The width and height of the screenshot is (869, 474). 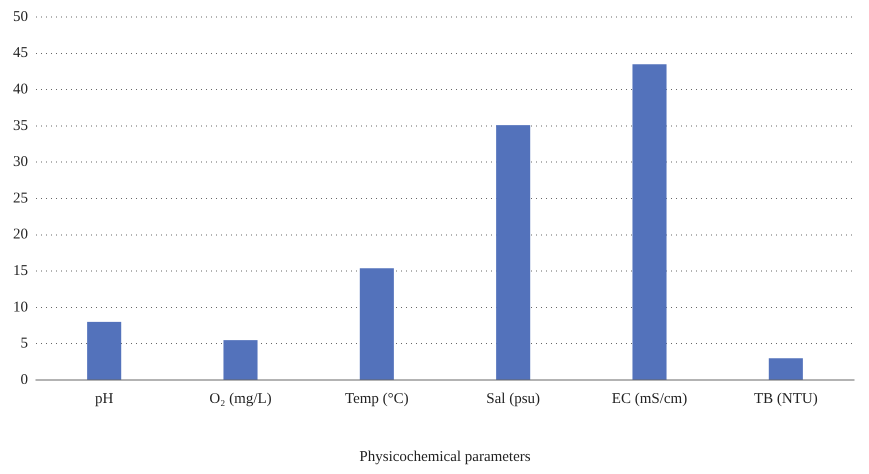 What do you see at coordinates (20, 307) in the screenshot?
I see `y-tick-label: 10` at bounding box center [20, 307].